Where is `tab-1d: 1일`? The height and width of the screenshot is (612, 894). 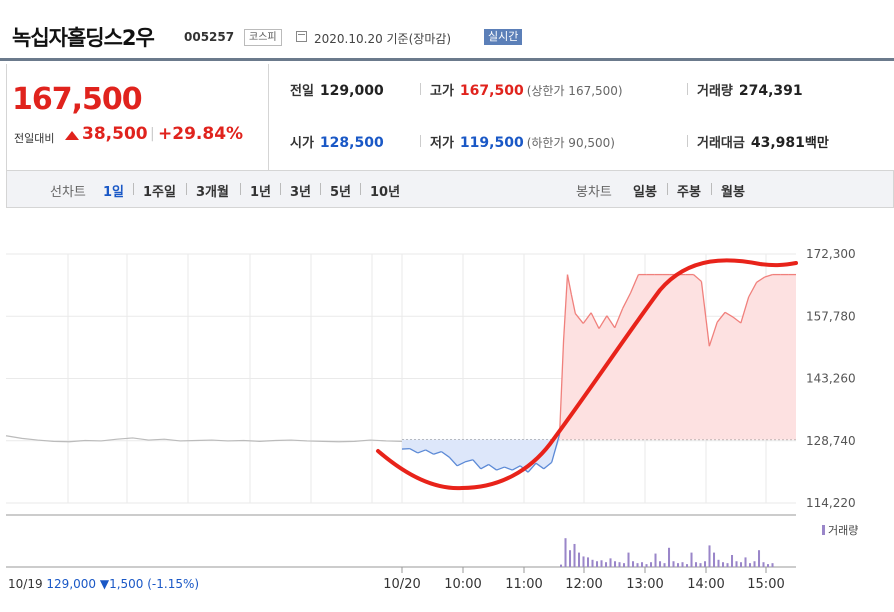
tab-1d: 1일 is located at coordinates (114, 192).